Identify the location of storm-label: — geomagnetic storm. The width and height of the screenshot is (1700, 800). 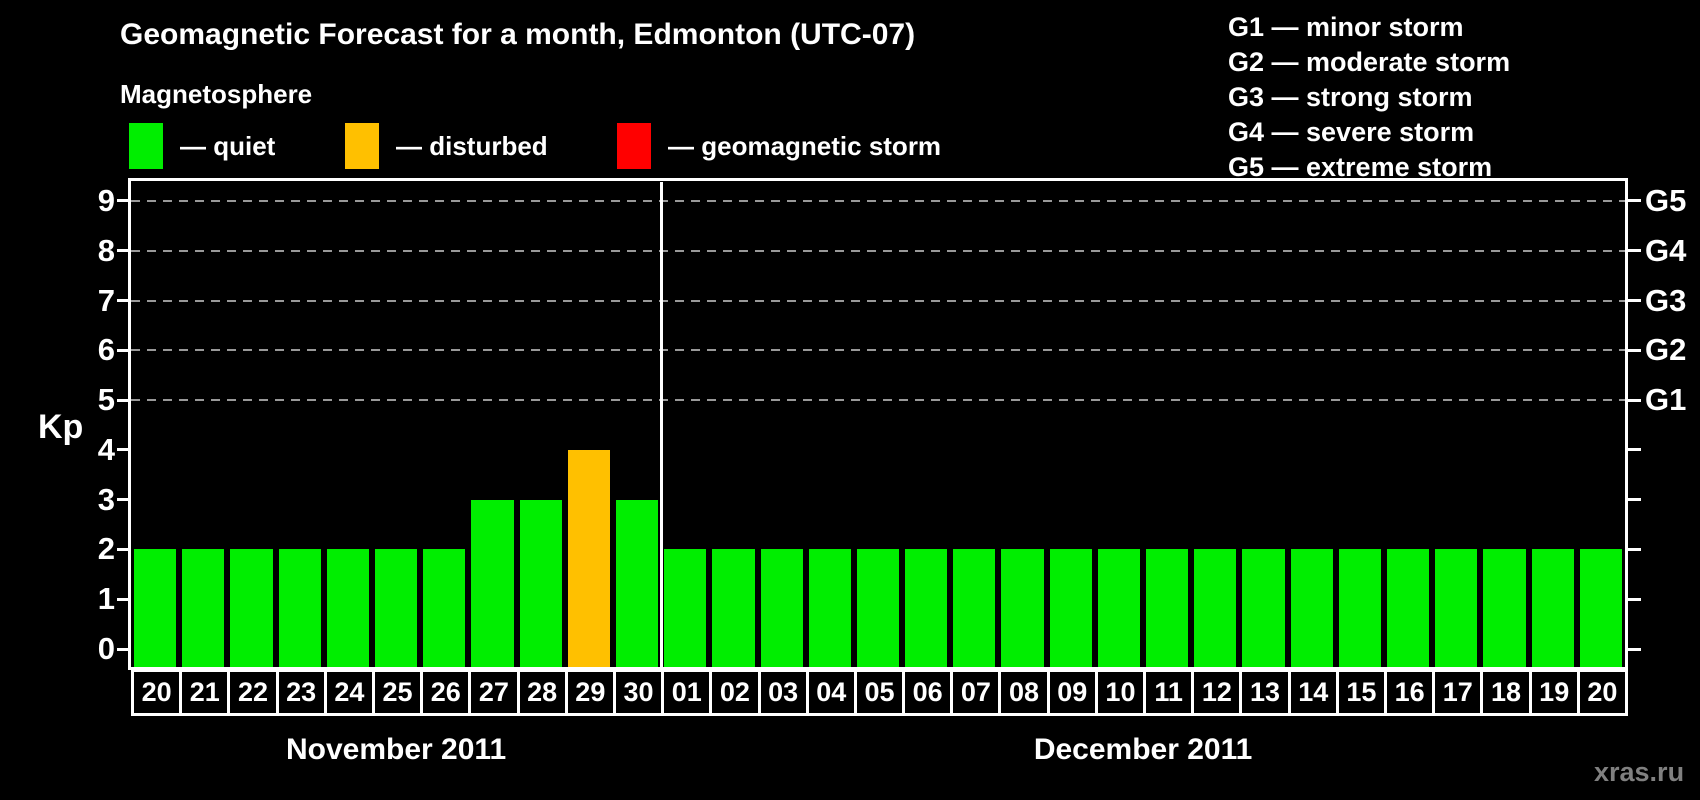
(805, 145).